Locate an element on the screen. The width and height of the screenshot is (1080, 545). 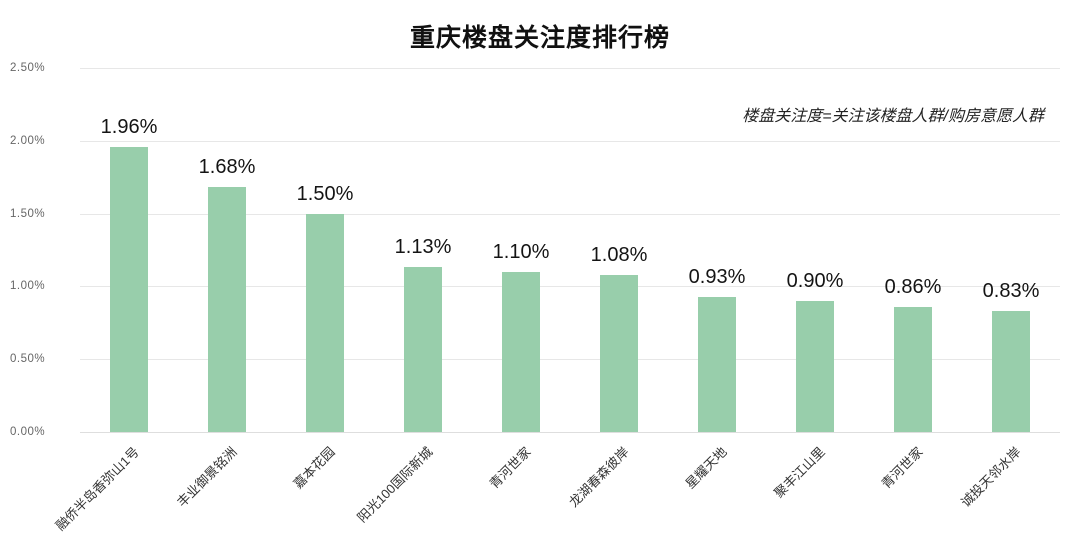
y-tick-label: 2.50% is located at coordinates (28, 68).